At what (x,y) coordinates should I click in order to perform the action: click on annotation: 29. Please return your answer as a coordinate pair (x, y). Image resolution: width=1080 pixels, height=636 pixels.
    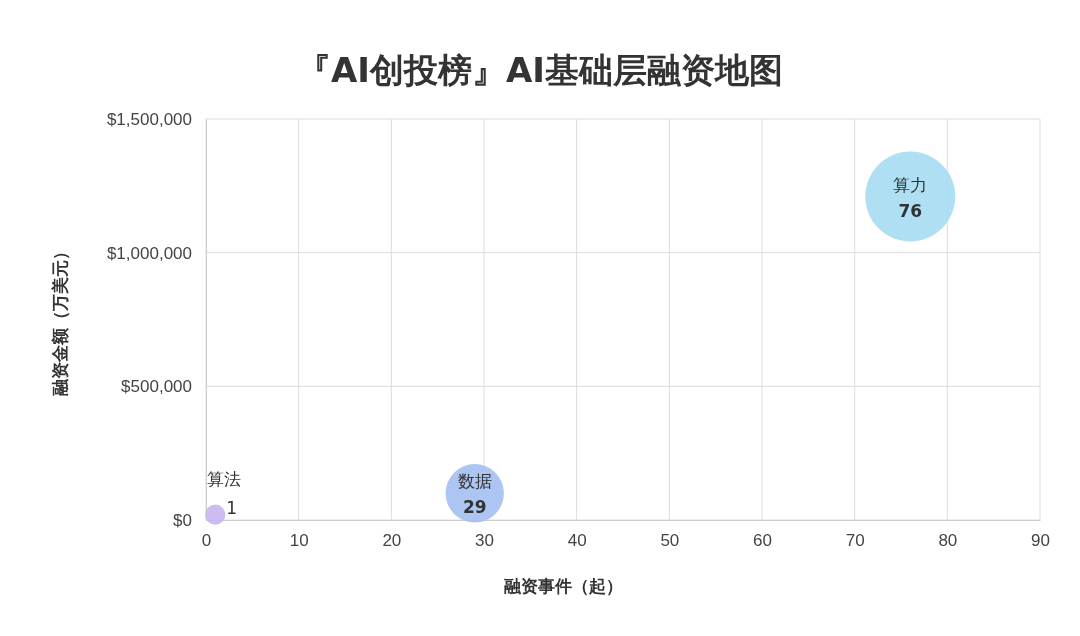
    Looking at the image, I should click on (474, 507).